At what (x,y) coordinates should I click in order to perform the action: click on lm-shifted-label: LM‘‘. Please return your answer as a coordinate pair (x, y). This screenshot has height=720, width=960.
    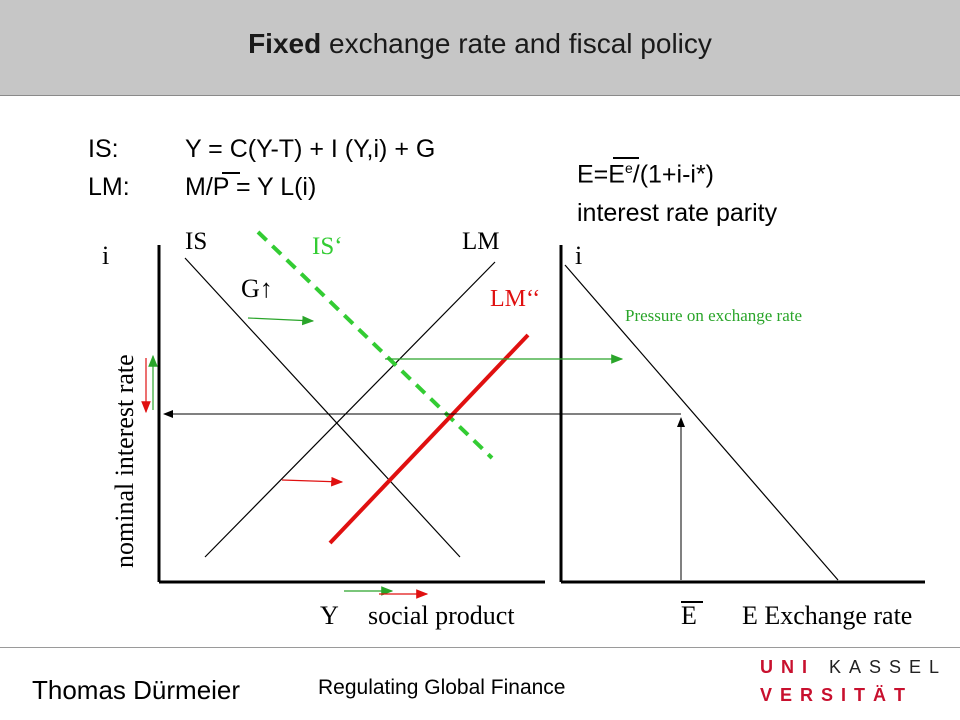
    Looking at the image, I should click on (515, 299).